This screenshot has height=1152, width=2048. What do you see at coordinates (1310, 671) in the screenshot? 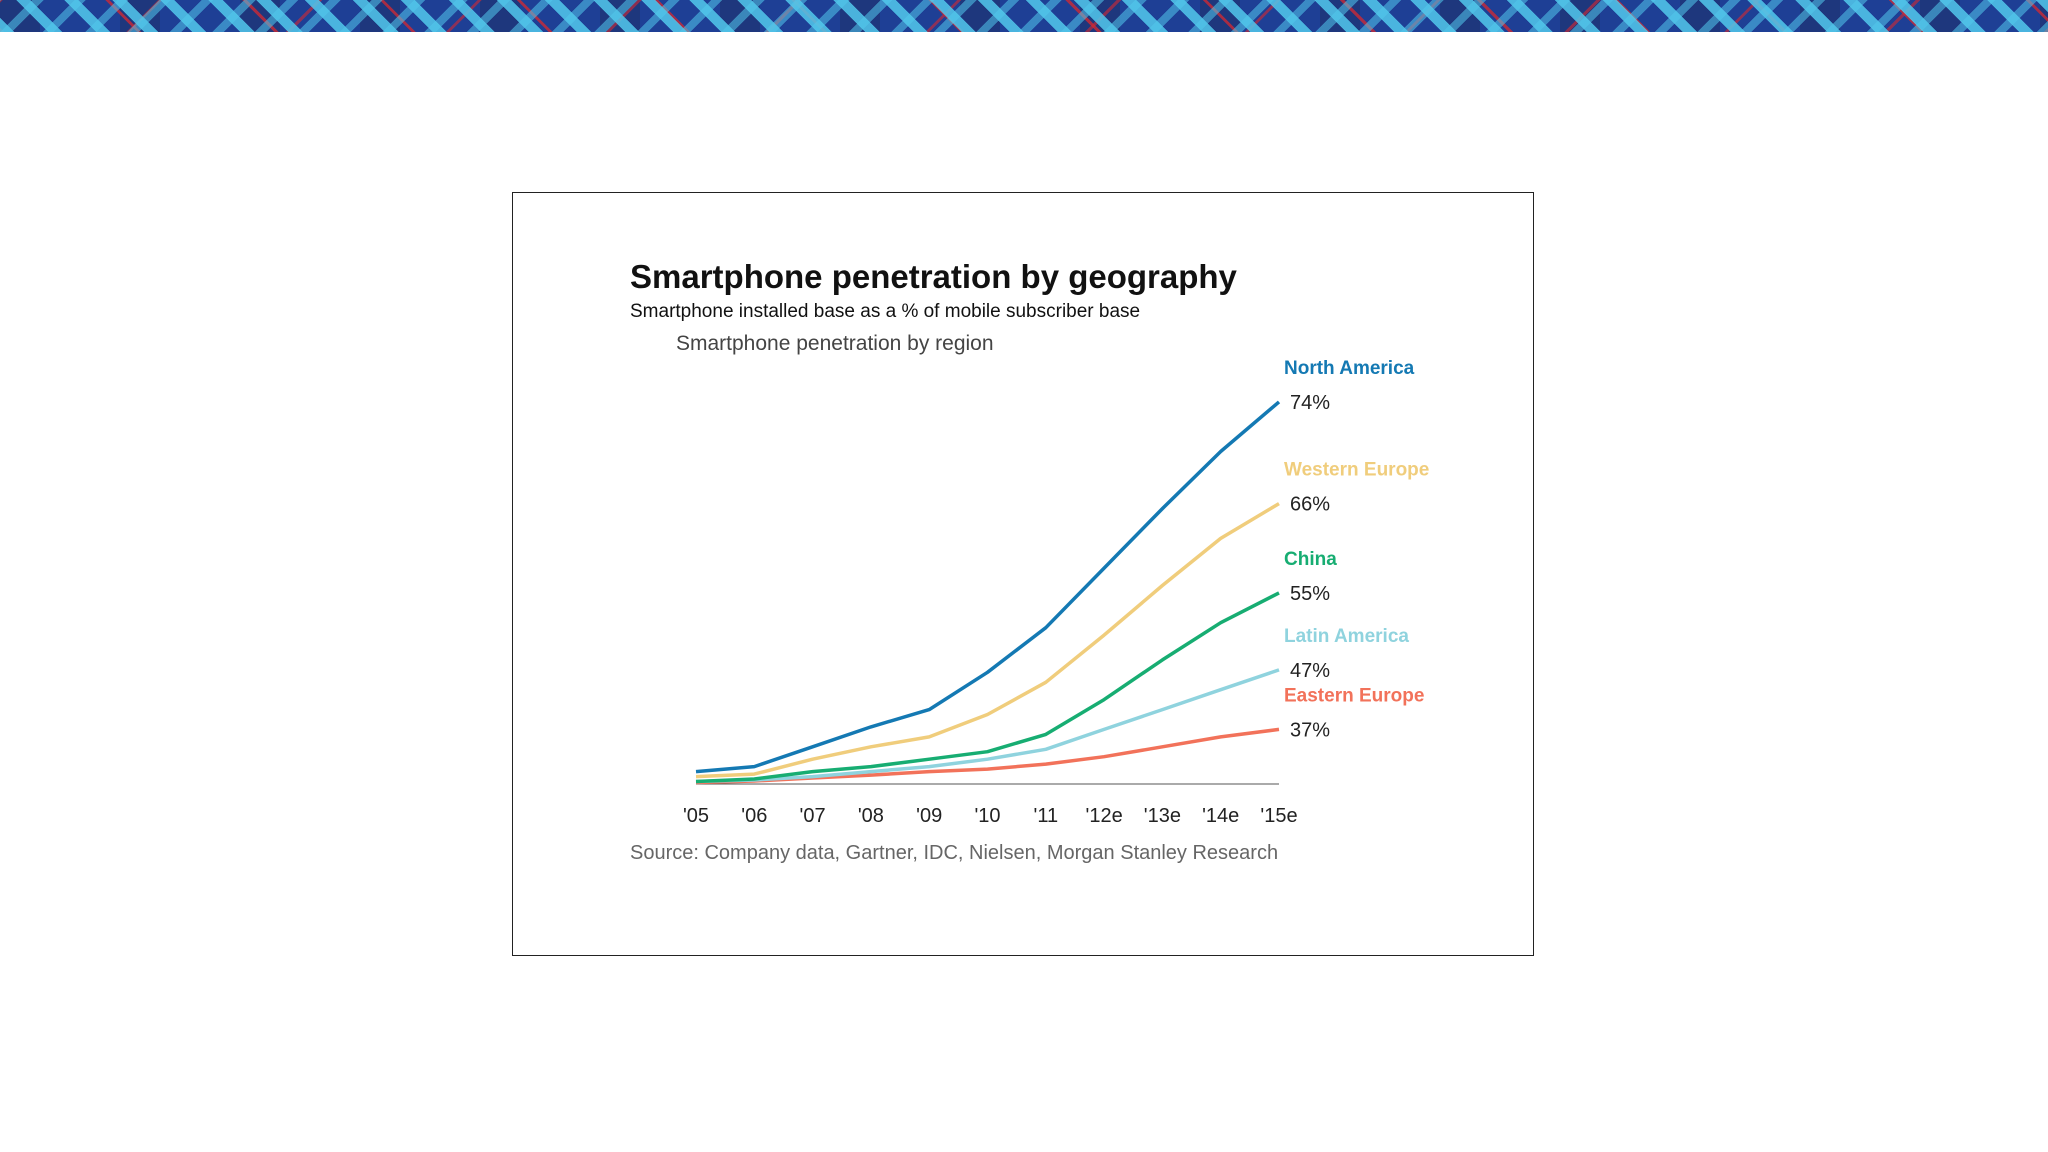
I see `series-end-value-latin-america: 47%` at bounding box center [1310, 671].